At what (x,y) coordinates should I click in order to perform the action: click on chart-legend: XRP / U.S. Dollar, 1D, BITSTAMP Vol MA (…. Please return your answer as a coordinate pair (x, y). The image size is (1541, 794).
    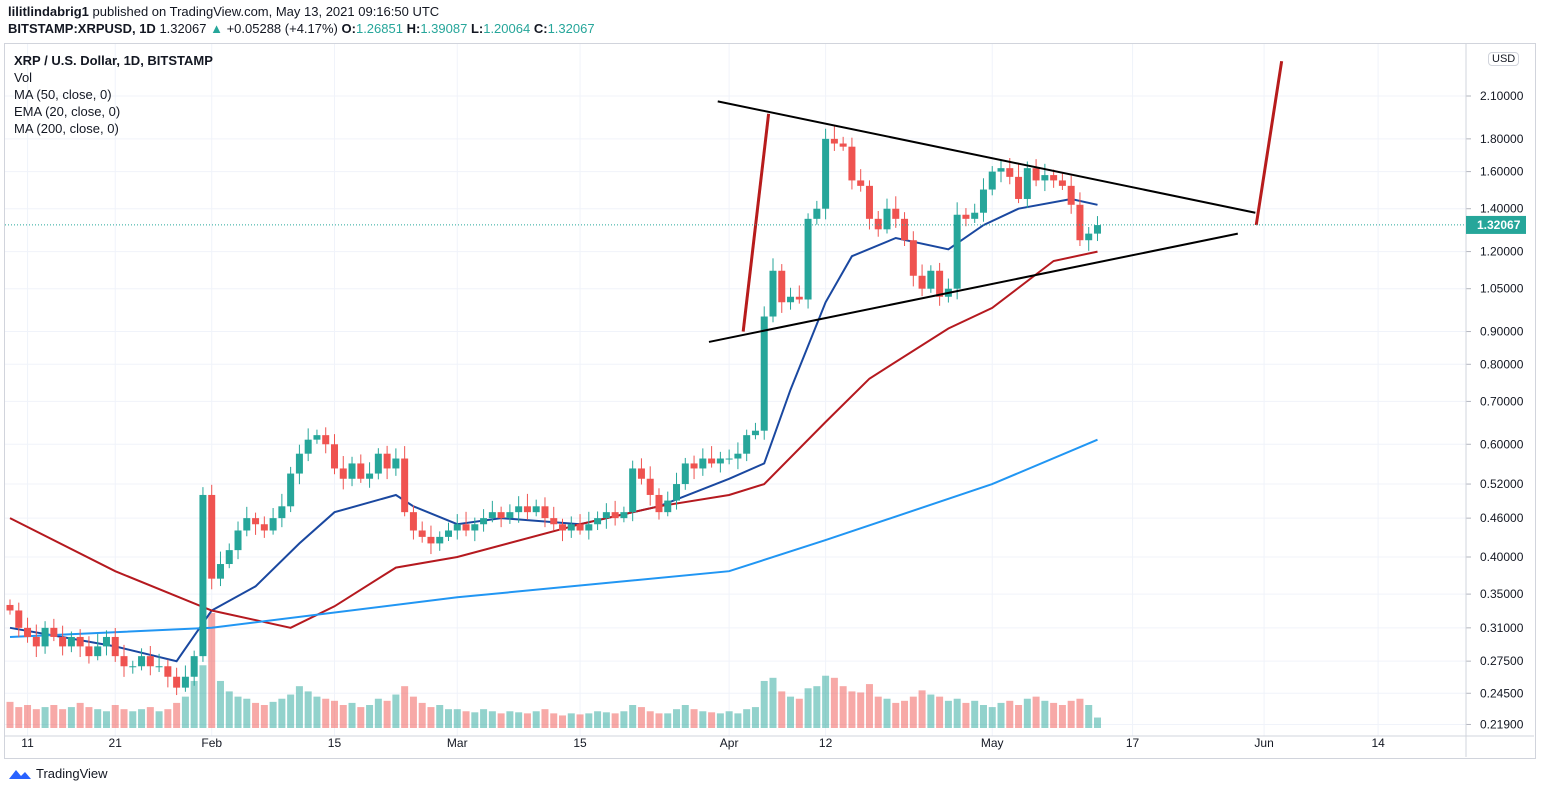
    Looking at the image, I should click on (113, 94).